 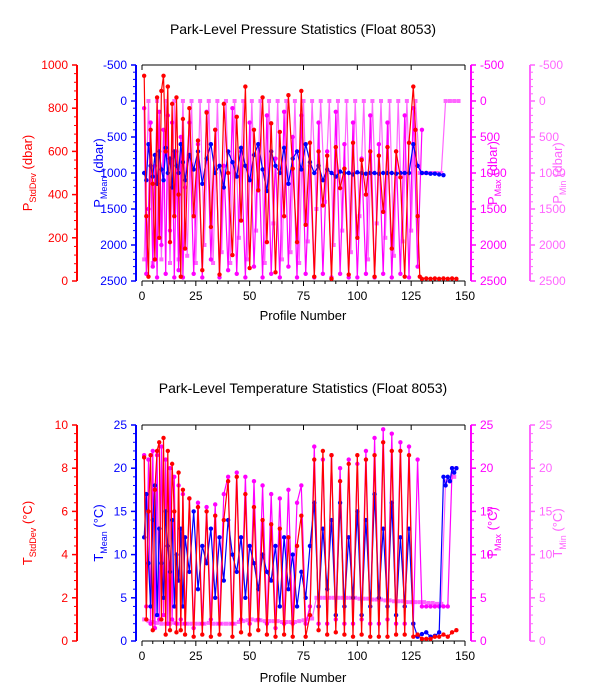 What do you see at coordinates (304, 656) in the screenshot?
I see `x-tick-label: 75` at bounding box center [304, 656].